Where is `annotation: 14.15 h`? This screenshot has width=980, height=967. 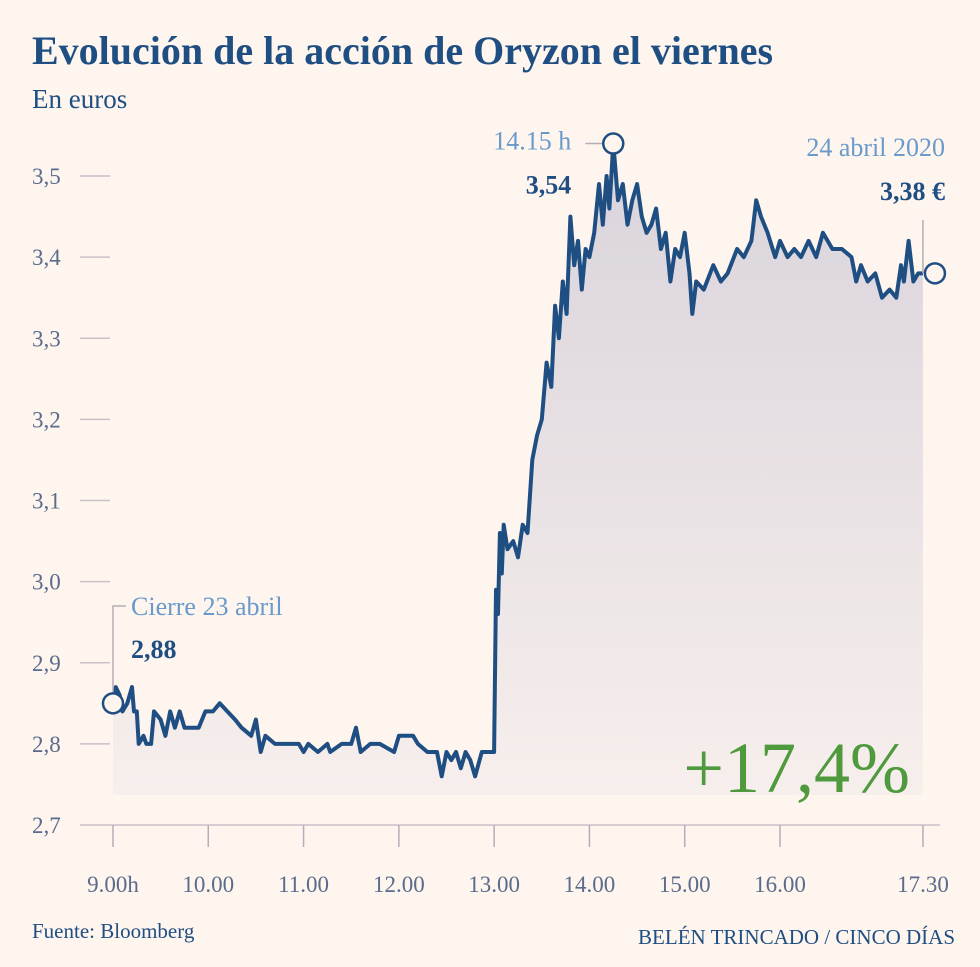
annotation: 14.15 h is located at coordinates (532, 141).